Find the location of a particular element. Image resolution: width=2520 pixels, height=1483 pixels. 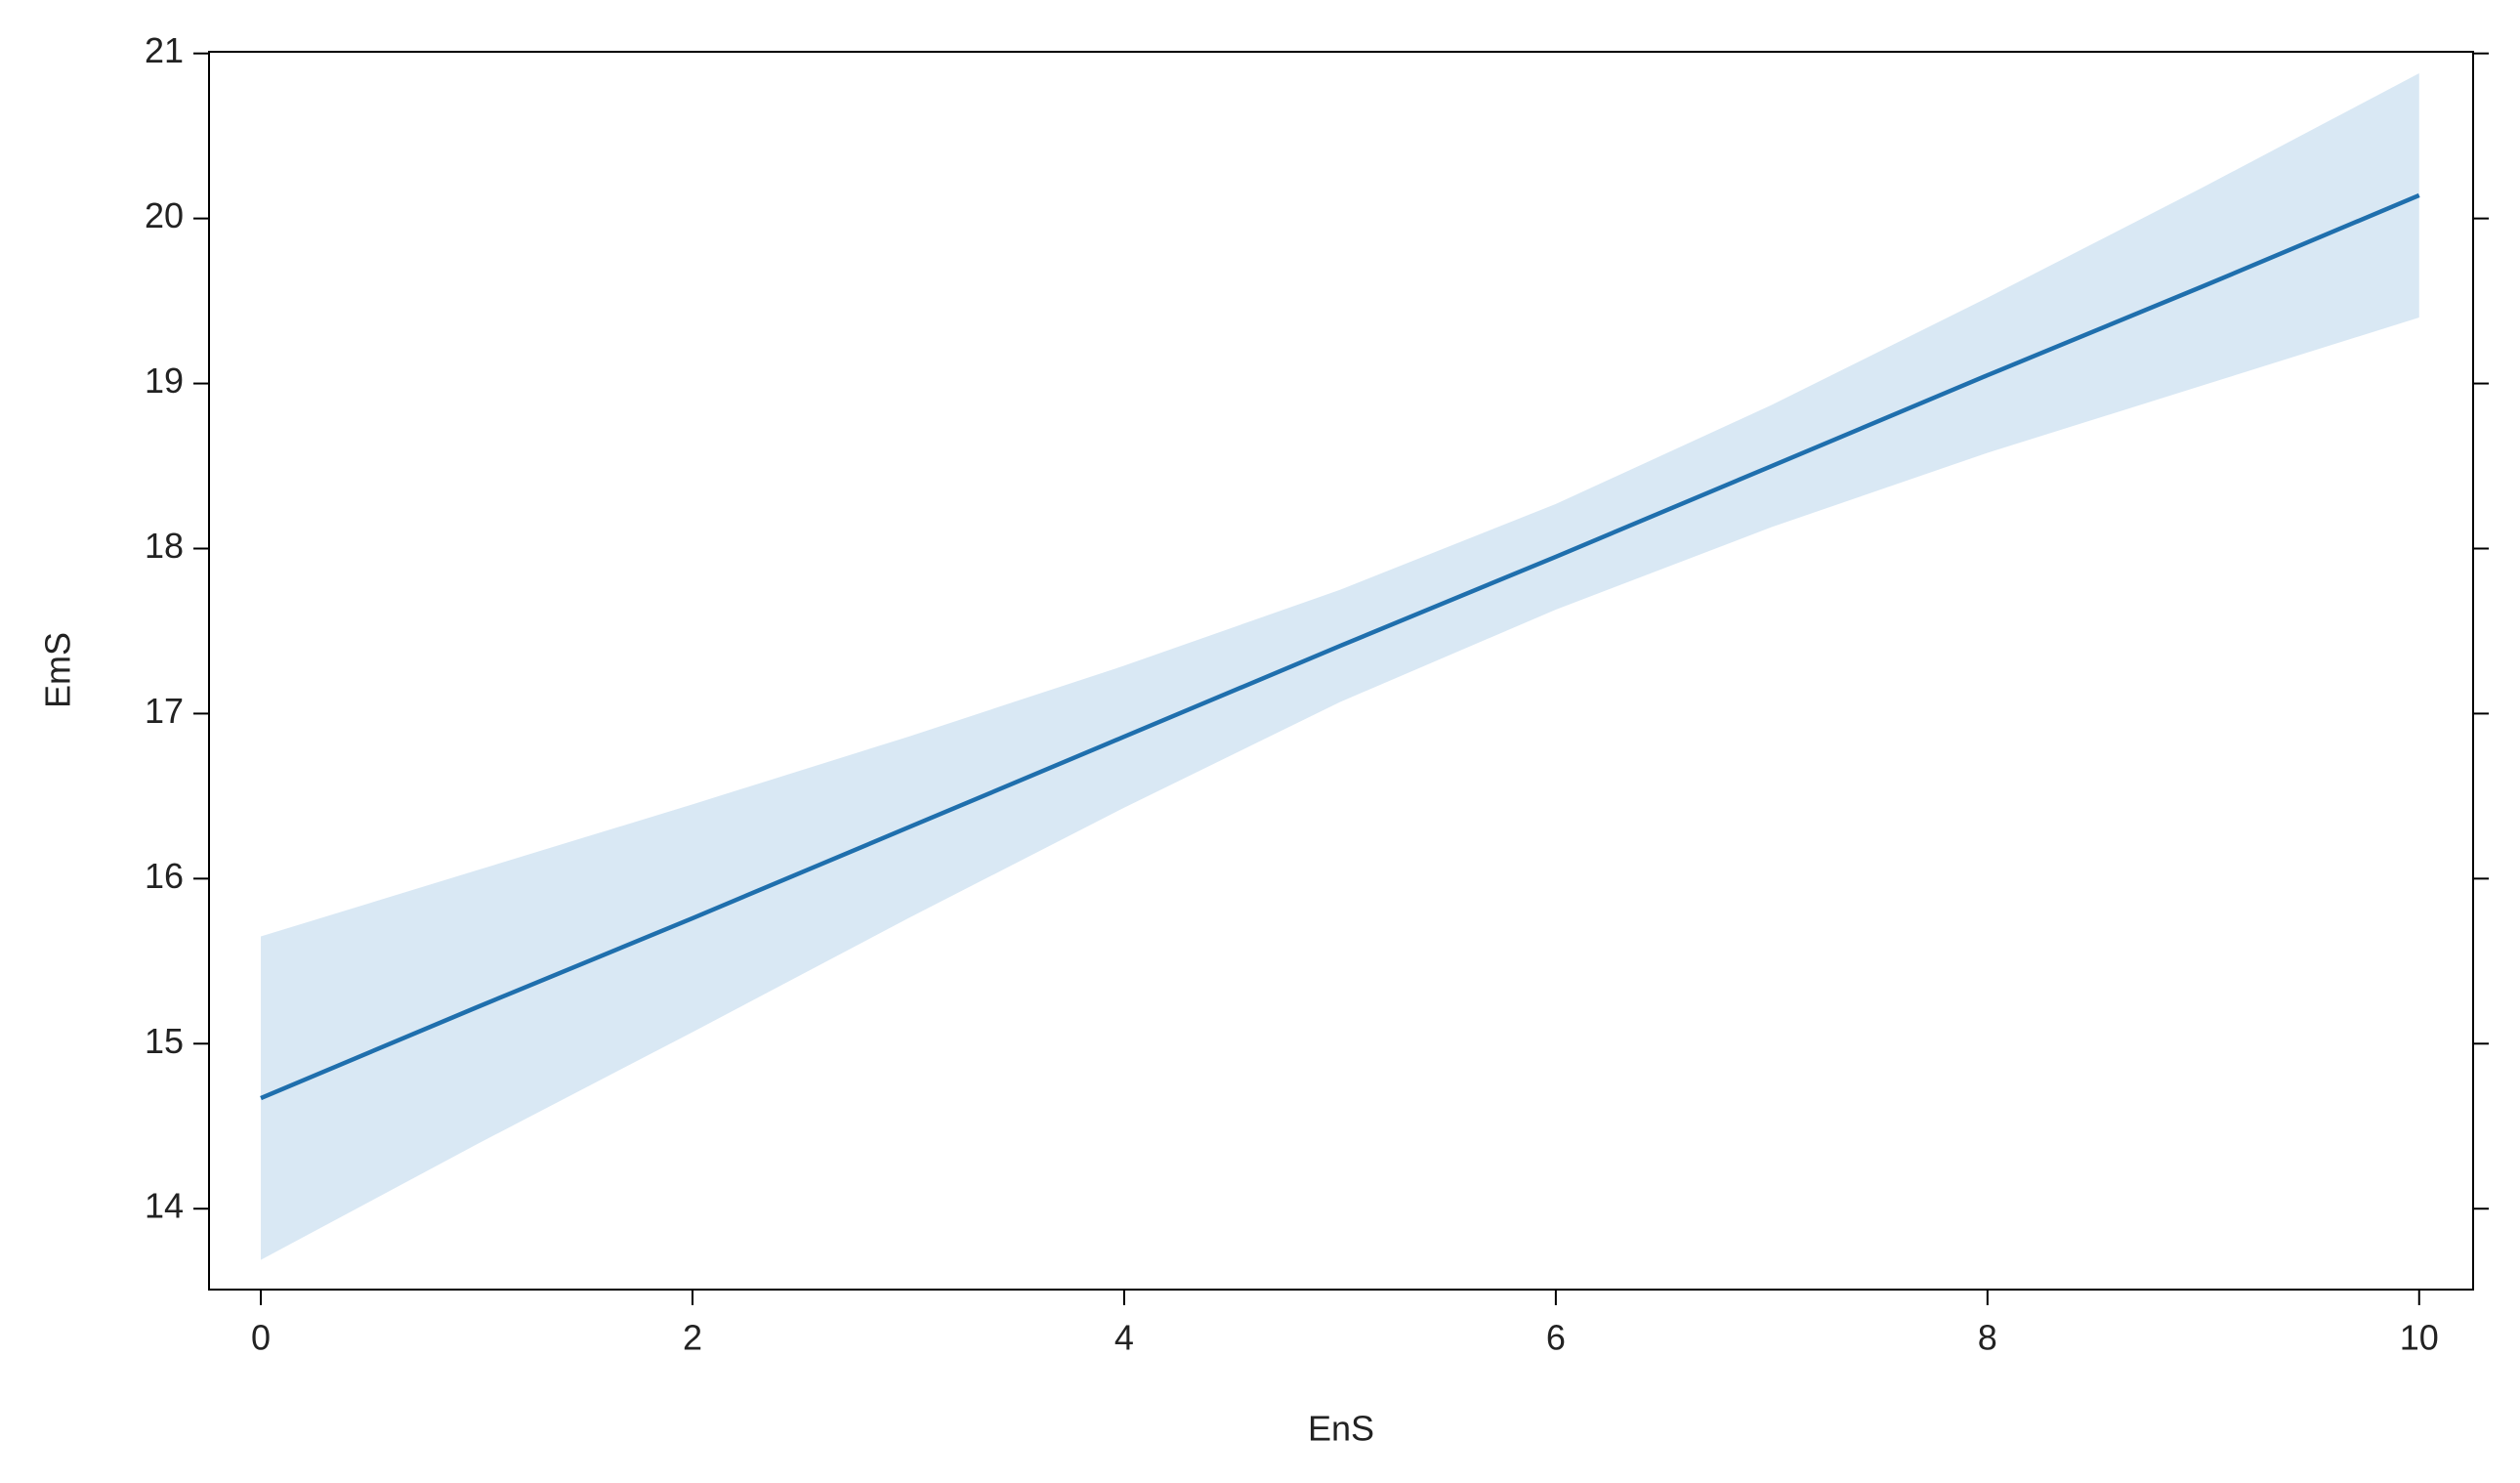

x-tick-label: 10 is located at coordinates (2419, 1338).